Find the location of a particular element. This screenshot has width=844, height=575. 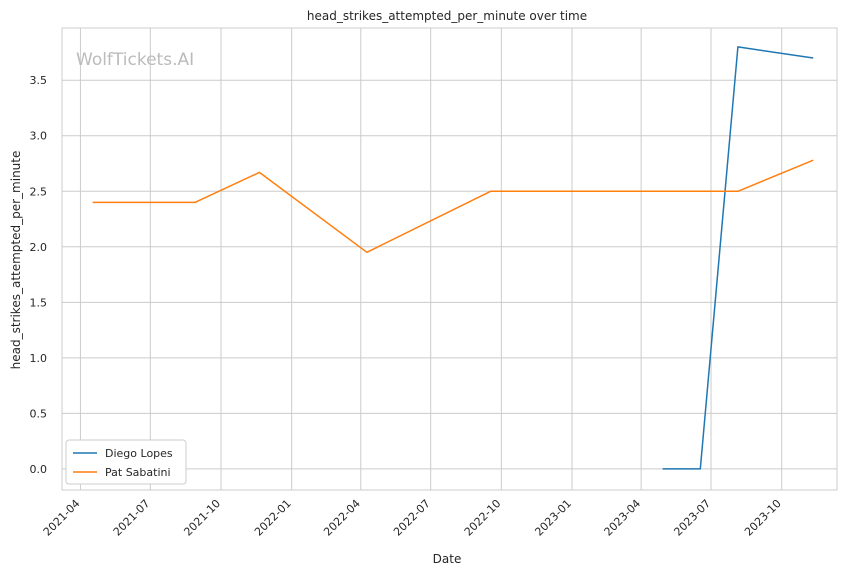

x-tick-label: 2022-10 is located at coordinates (483, 518).